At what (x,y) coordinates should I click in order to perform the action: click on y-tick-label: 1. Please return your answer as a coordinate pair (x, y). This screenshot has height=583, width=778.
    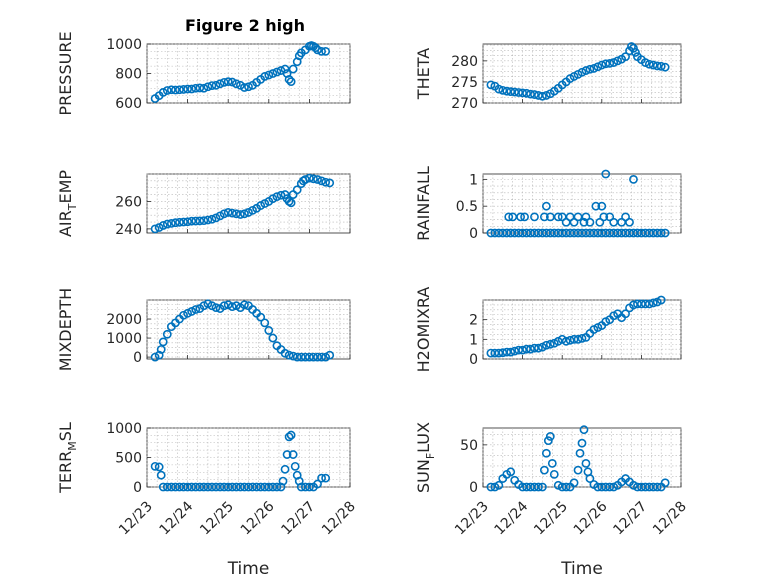
    Looking at the image, I should click on (473, 180).